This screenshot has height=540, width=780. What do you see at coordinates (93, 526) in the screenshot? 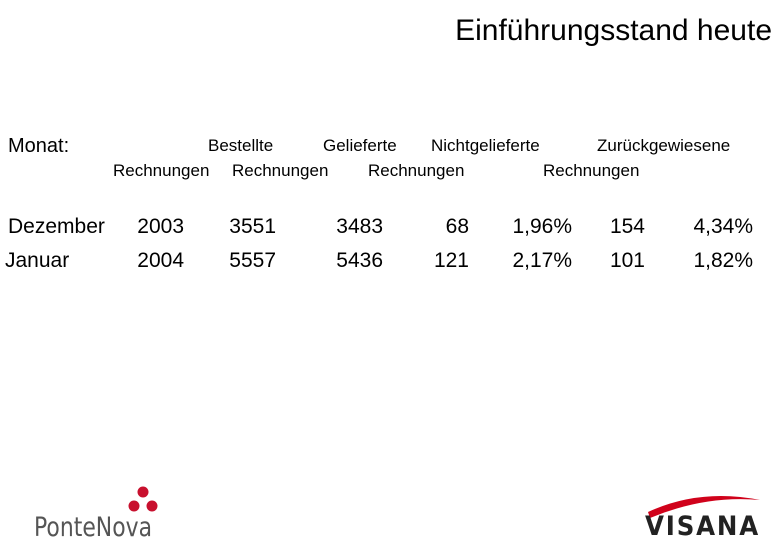
I see `logo-text: PonteNova` at bounding box center [93, 526].